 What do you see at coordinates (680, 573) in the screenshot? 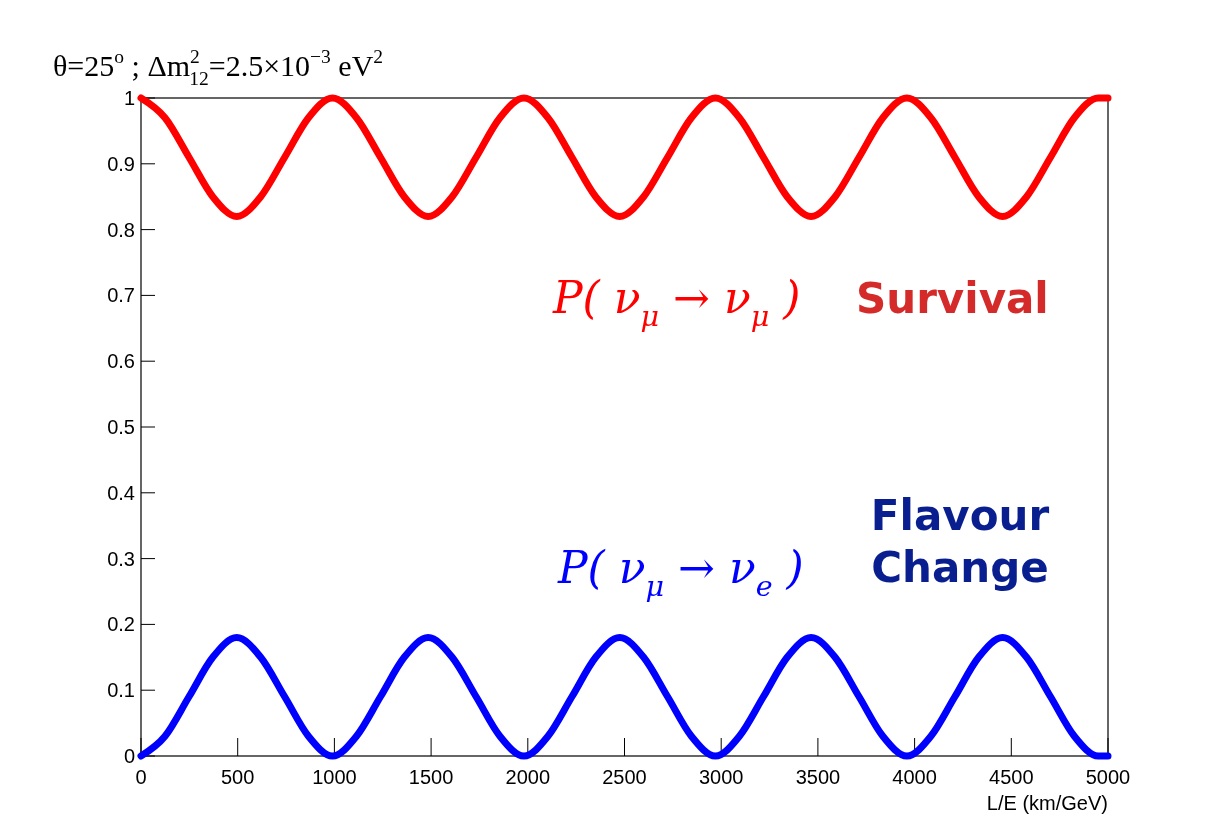
I see `series-label: P( ν$_{μ}$ → ν$_{e}$ )` at bounding box center [680, 573].